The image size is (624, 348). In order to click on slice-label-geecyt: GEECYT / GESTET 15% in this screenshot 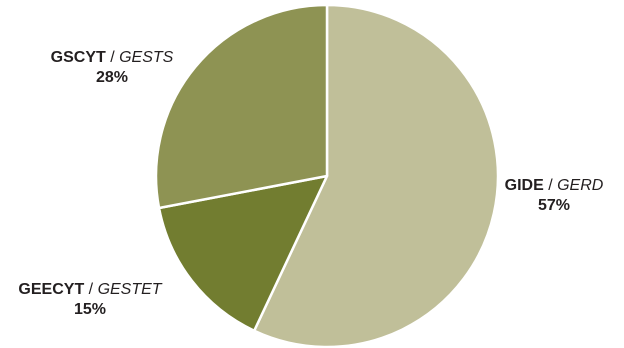, I will do `click(90, 300)`.